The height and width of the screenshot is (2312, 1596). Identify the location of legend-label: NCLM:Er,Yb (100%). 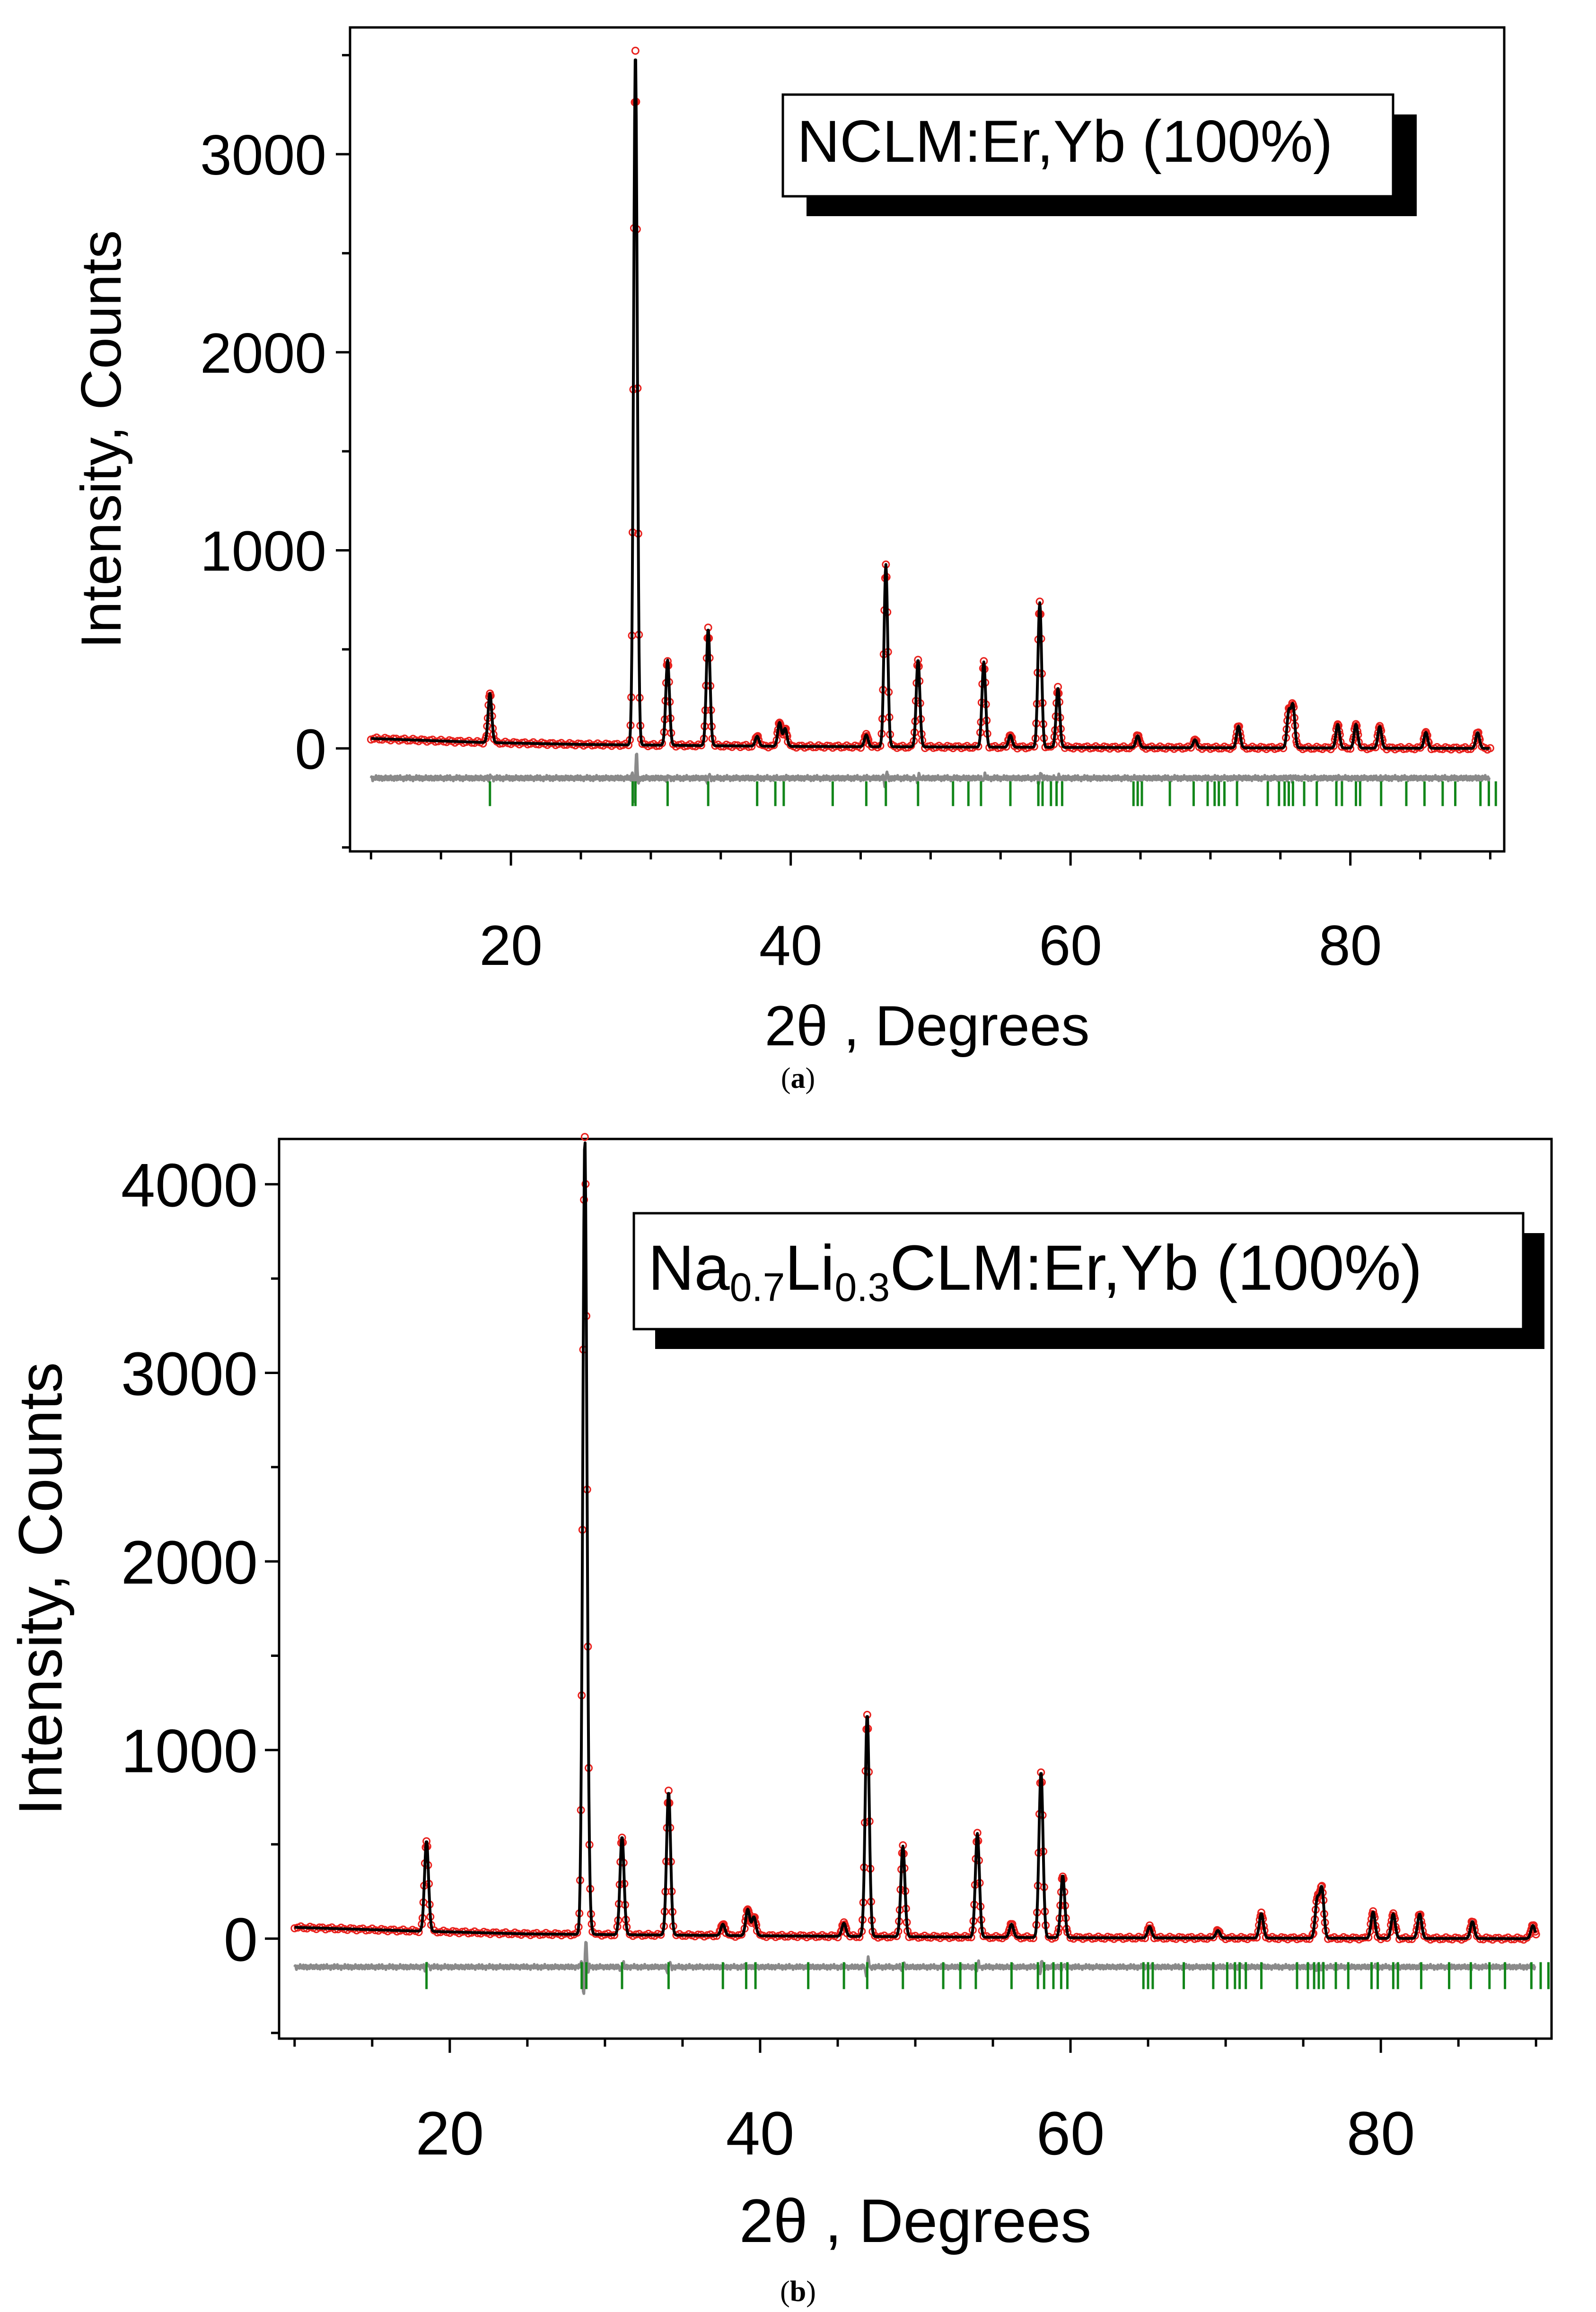
(1065, 142).